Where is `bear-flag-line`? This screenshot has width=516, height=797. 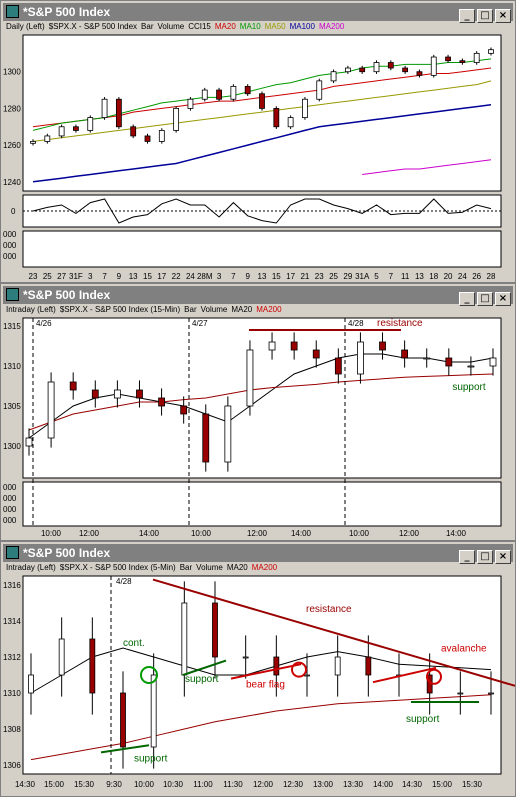
bear-flag-line is located at coordinates (266, 671).